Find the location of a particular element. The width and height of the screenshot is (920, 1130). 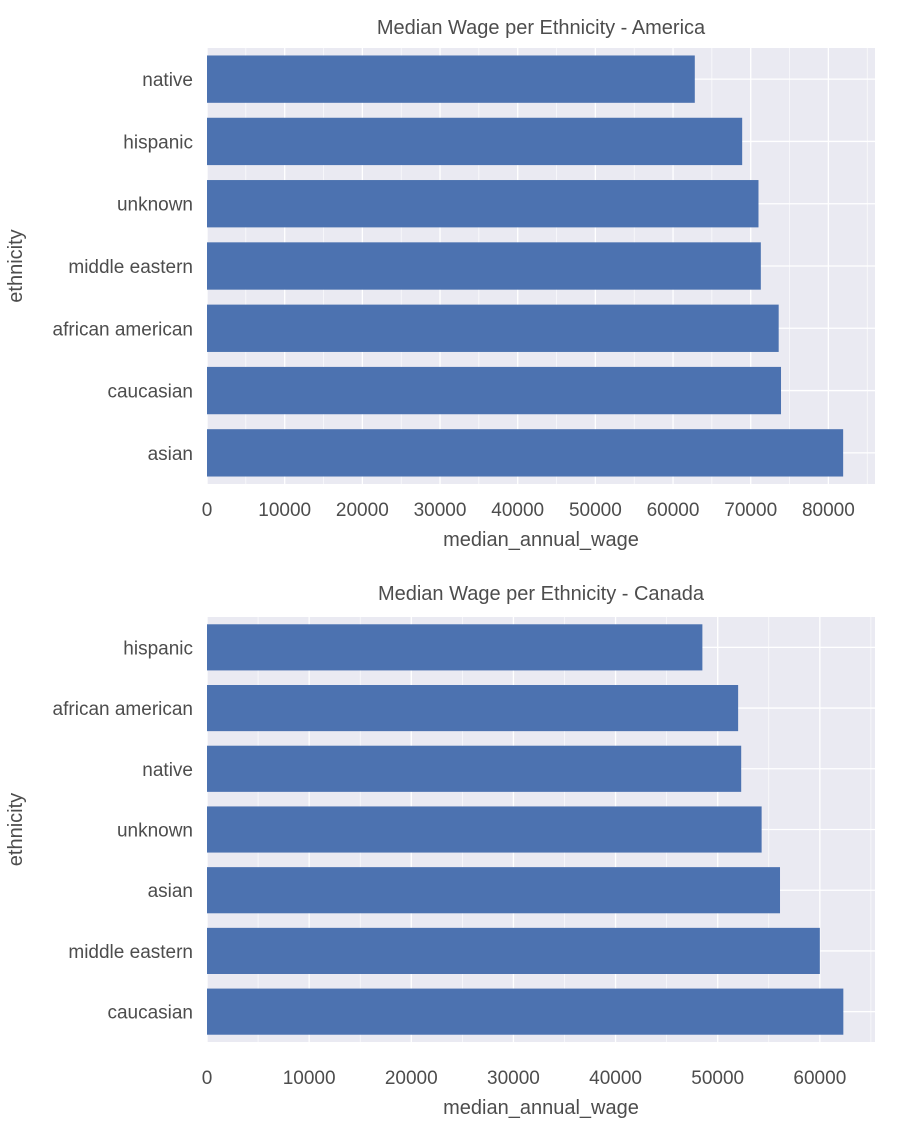

x-tick-label: 80000 is located at coordinates (828, 510).